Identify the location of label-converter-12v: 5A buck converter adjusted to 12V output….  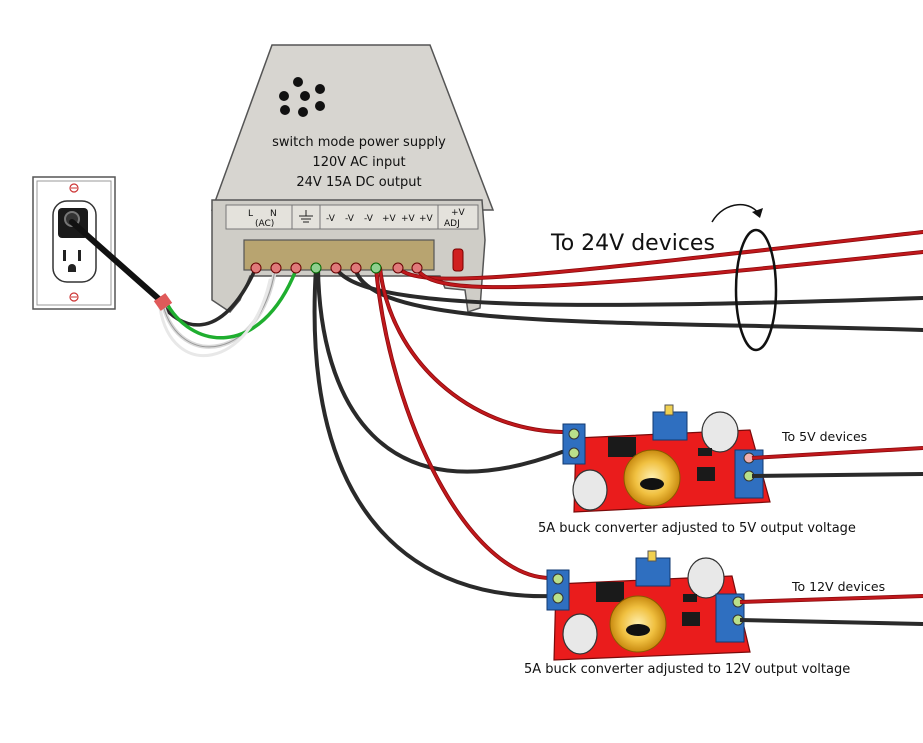
(687, 669).